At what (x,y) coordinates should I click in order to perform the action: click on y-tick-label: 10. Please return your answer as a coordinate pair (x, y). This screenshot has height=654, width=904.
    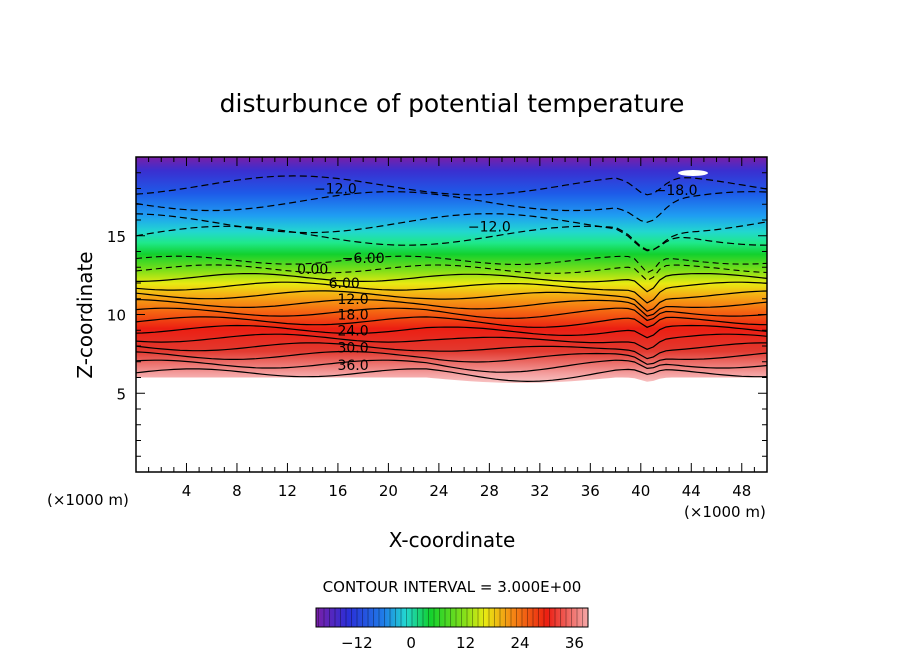
    Looking at the image, I should click on (116, 316).